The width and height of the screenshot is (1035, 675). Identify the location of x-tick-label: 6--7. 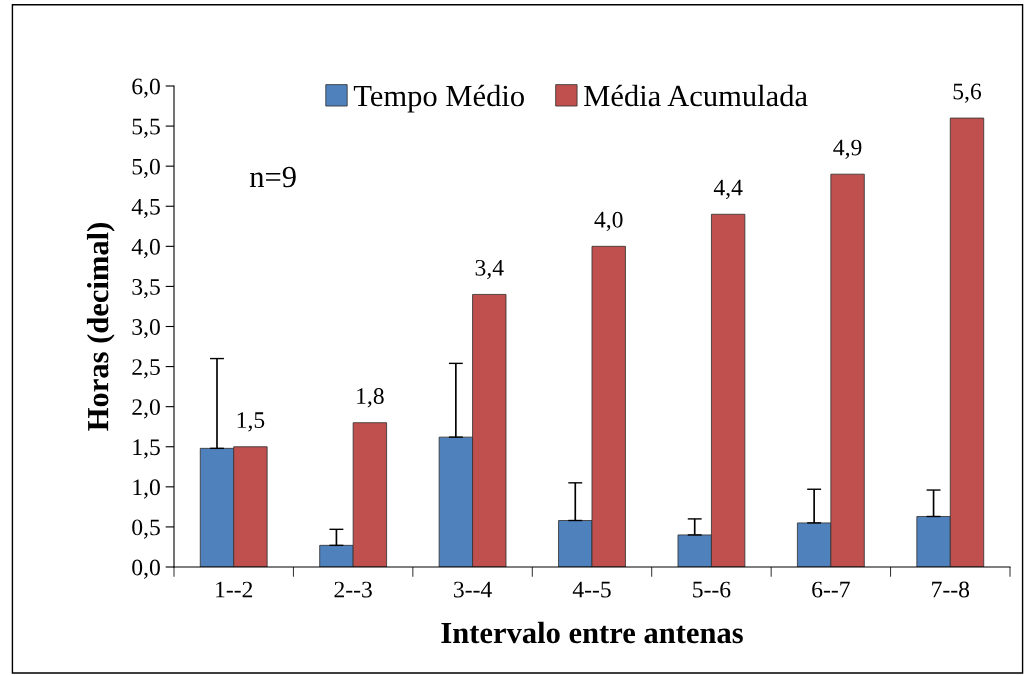
(831, 589).